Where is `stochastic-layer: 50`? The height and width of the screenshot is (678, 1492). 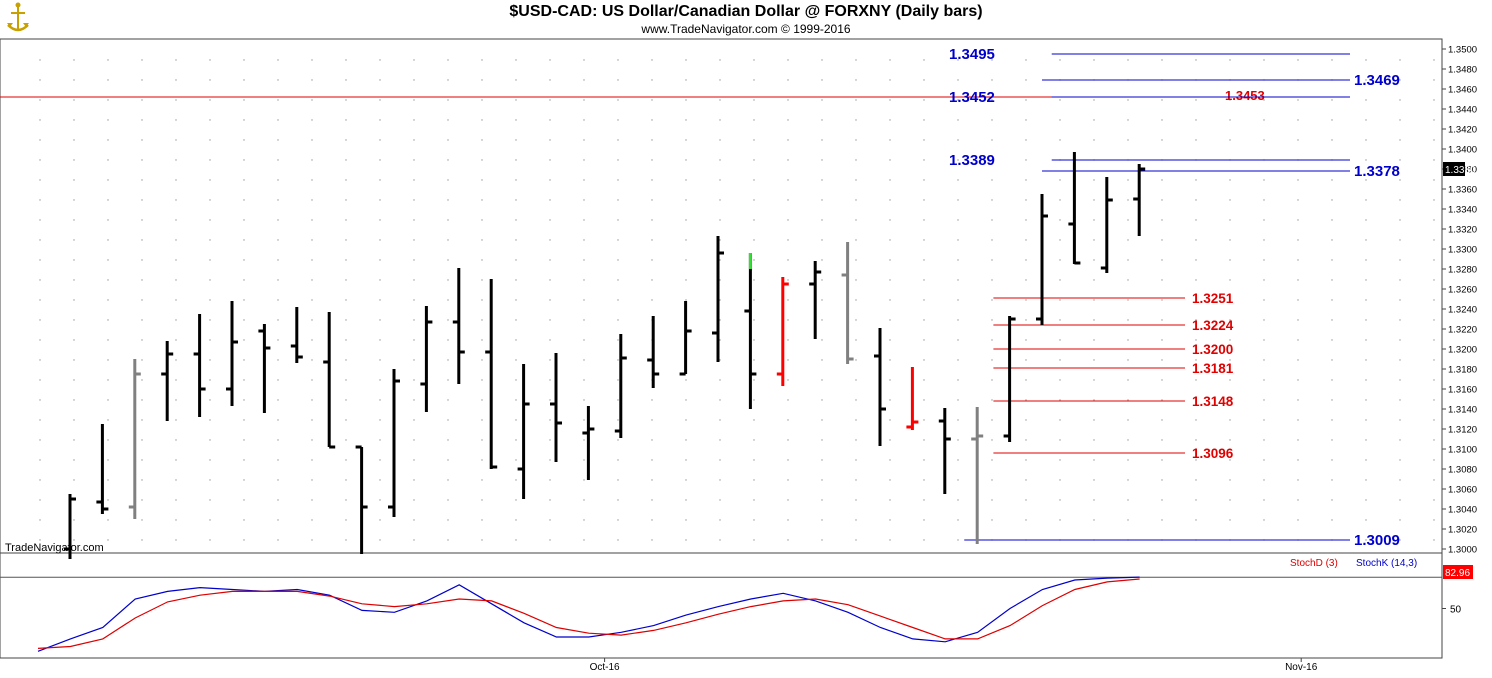
stochastic-layer: 50 is located at coordinates (731, 614).